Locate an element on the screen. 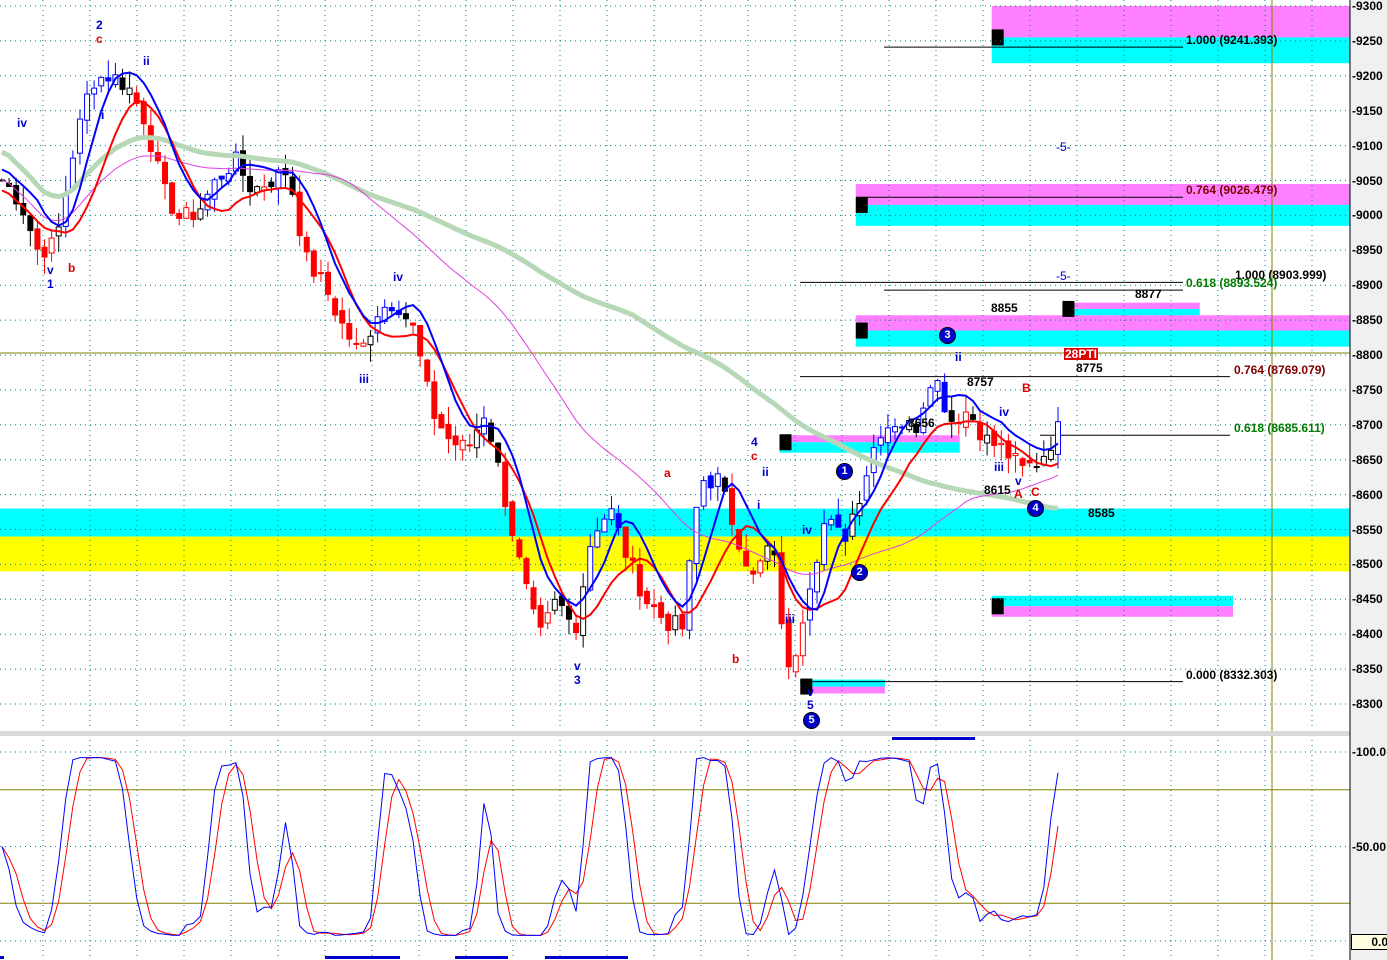 This screenshot has height=960, width=1387. price-label: 8877 is located at coordinates (1148, 294).